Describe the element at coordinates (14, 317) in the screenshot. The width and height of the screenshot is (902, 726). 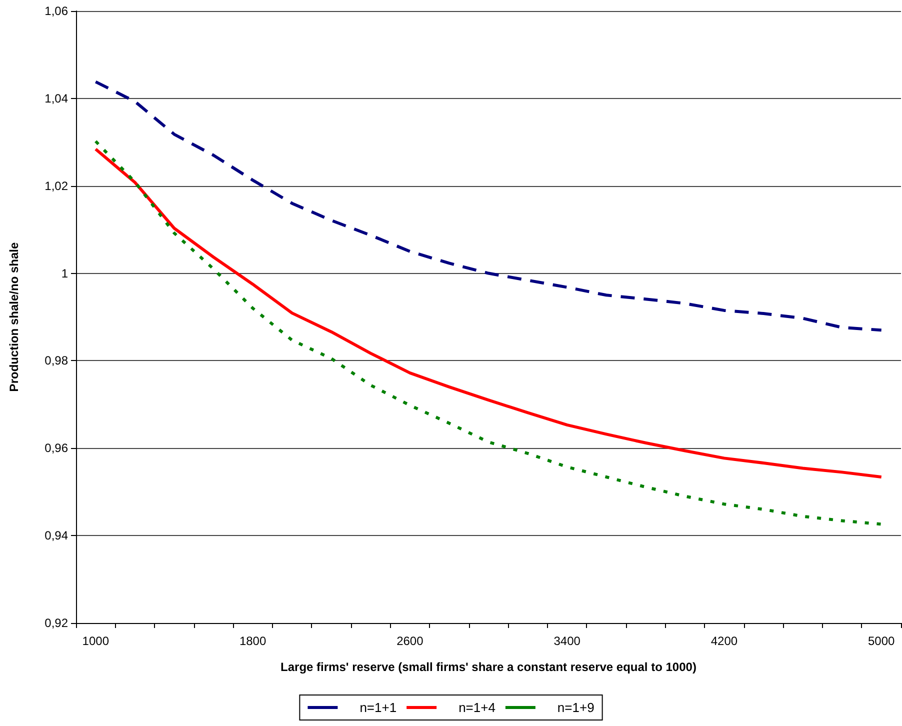
I see `y-axis-title: Production shale/no shale` at that location.